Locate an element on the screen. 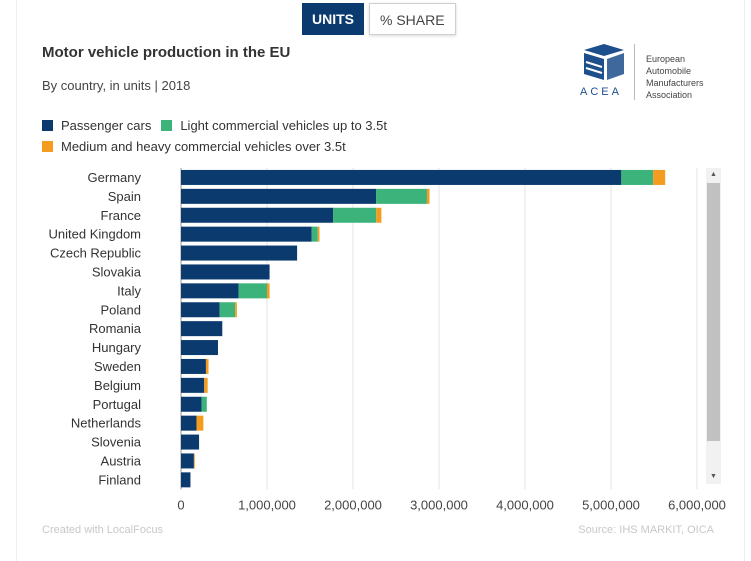 The height and width of the screenshot is (561, 751). category-label: Hungary is located at coordinates (117, 347).